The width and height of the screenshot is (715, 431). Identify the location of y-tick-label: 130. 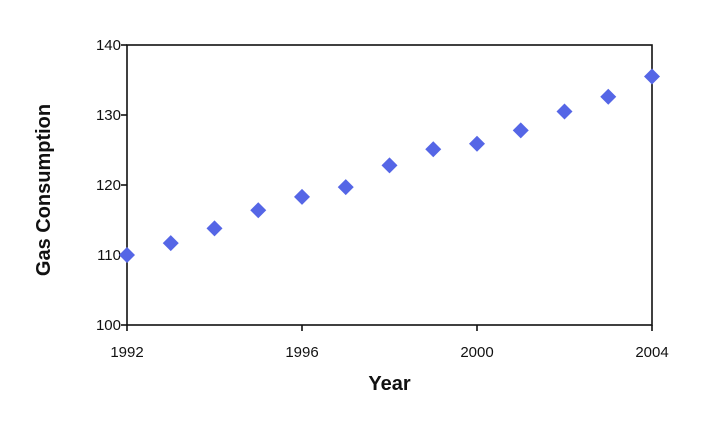
(108, 115).